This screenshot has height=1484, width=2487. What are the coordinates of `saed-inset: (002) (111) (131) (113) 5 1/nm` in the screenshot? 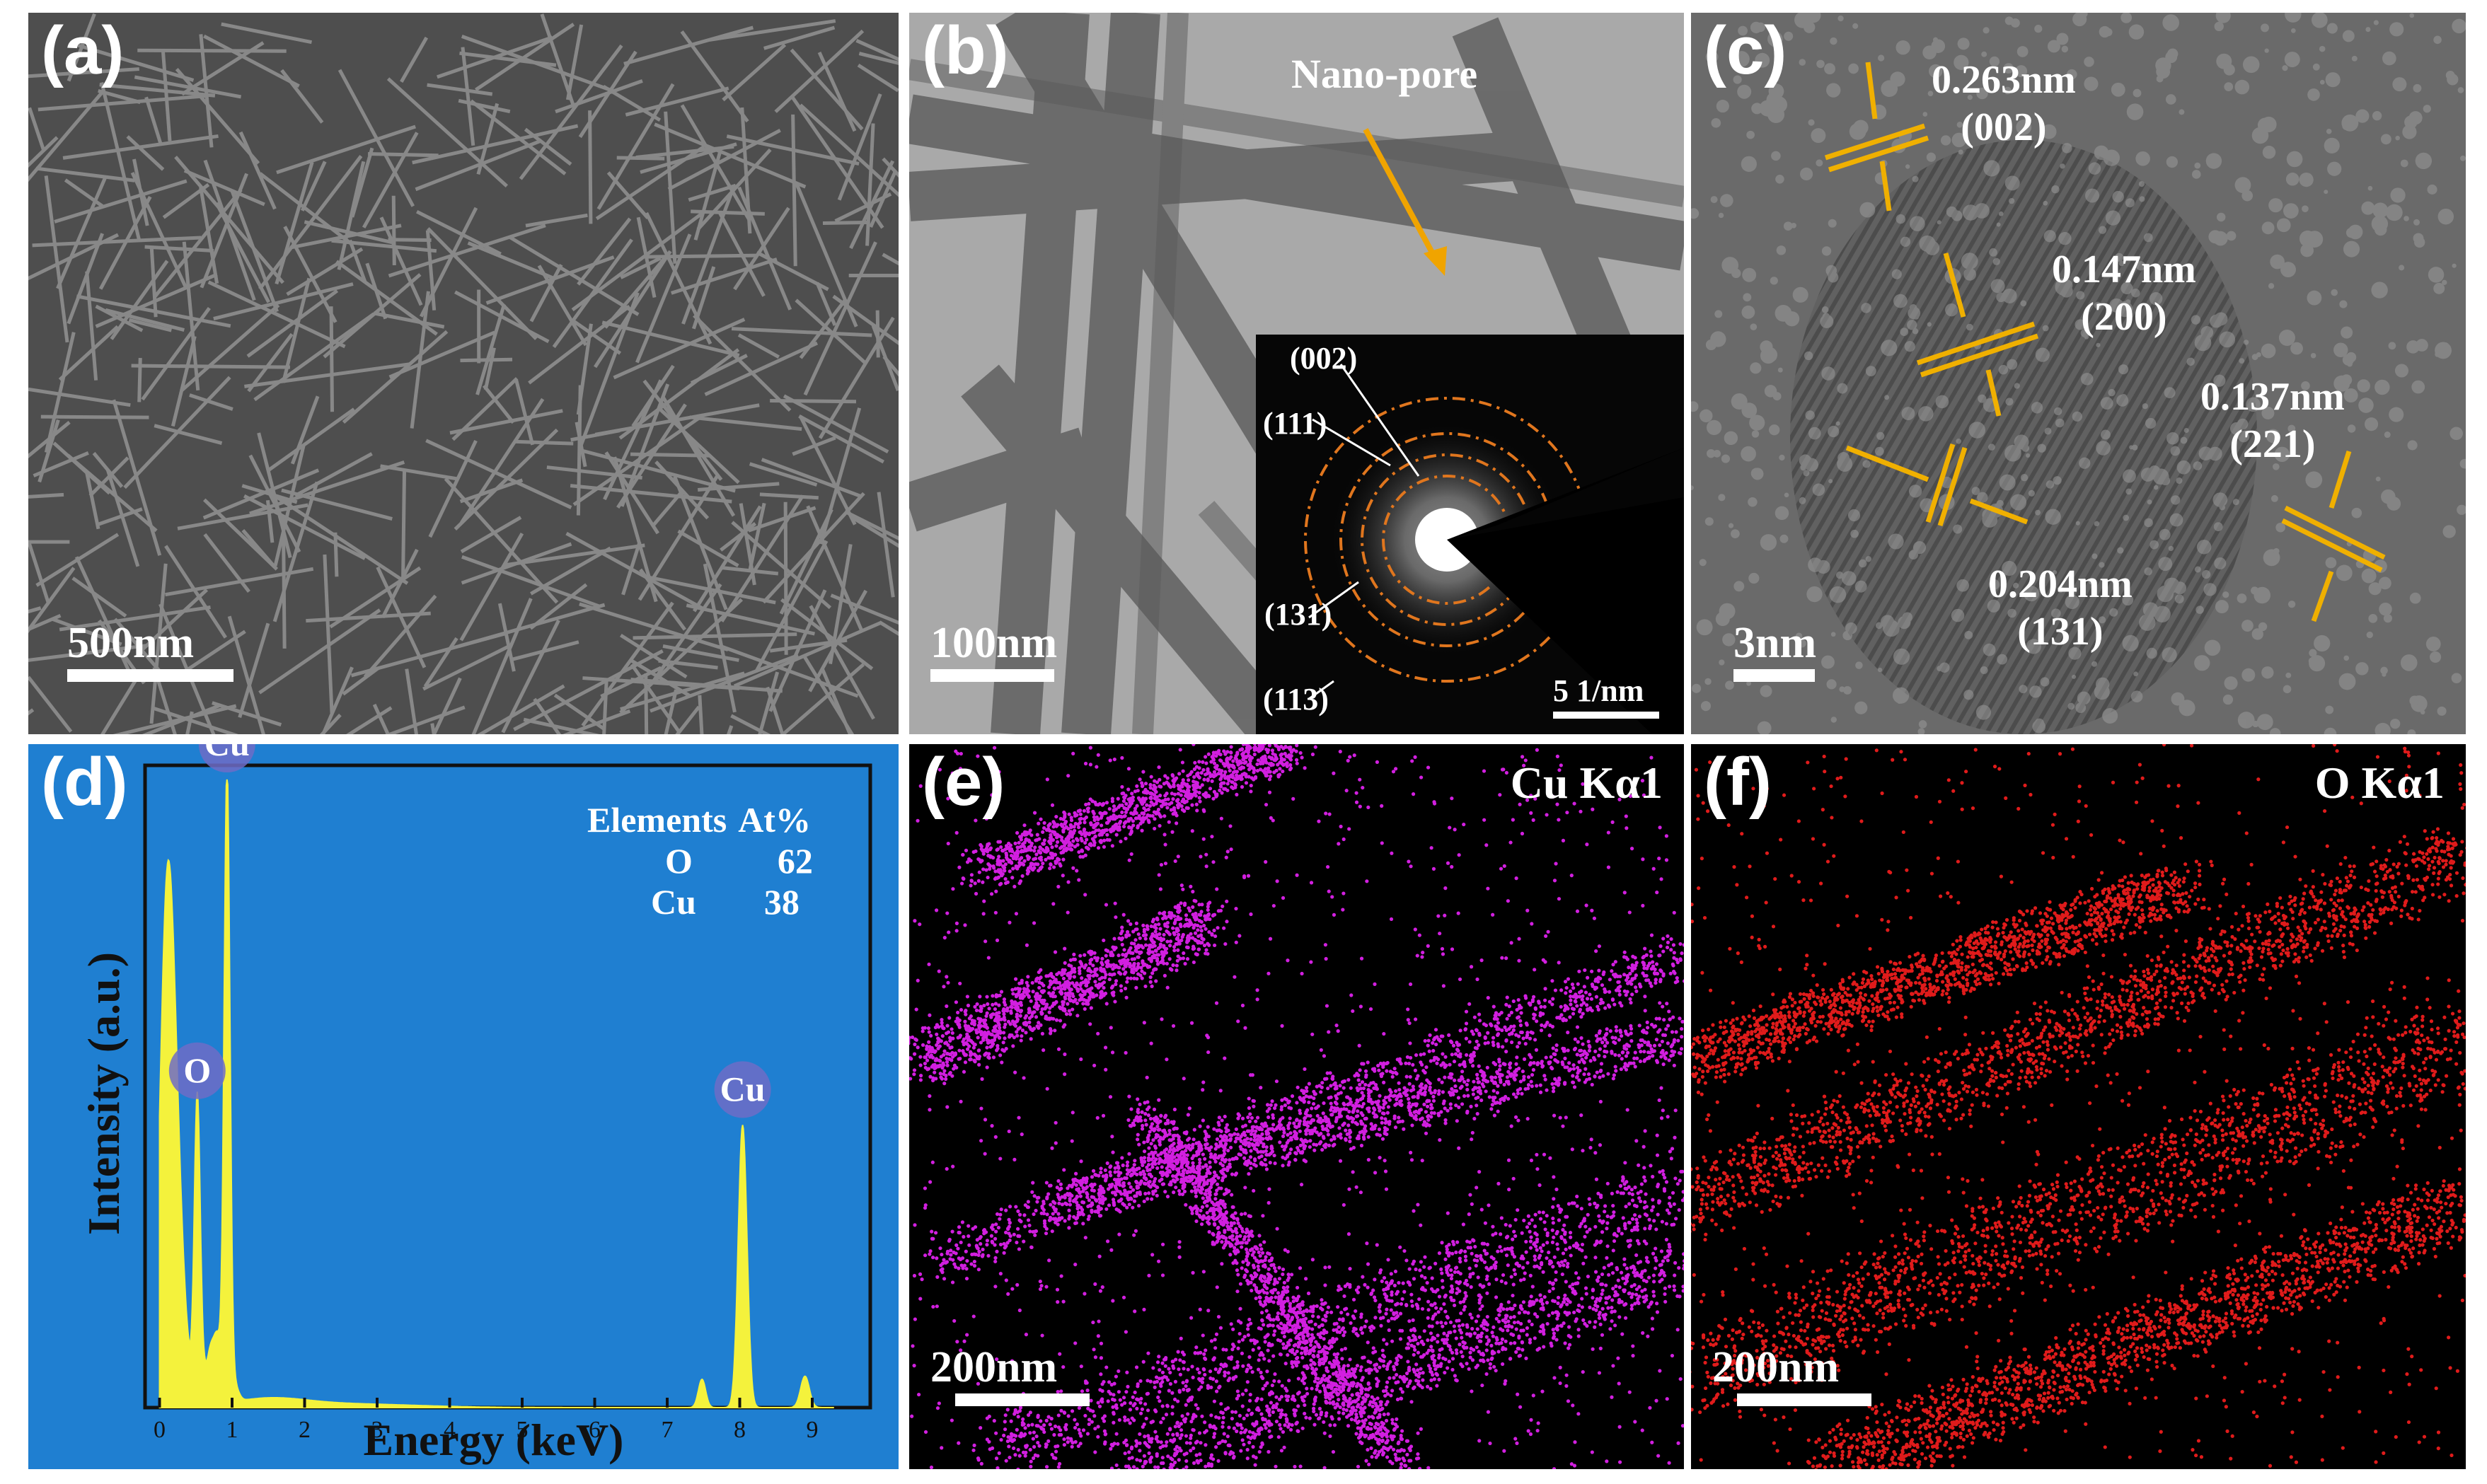 It's located at (1470, 534).